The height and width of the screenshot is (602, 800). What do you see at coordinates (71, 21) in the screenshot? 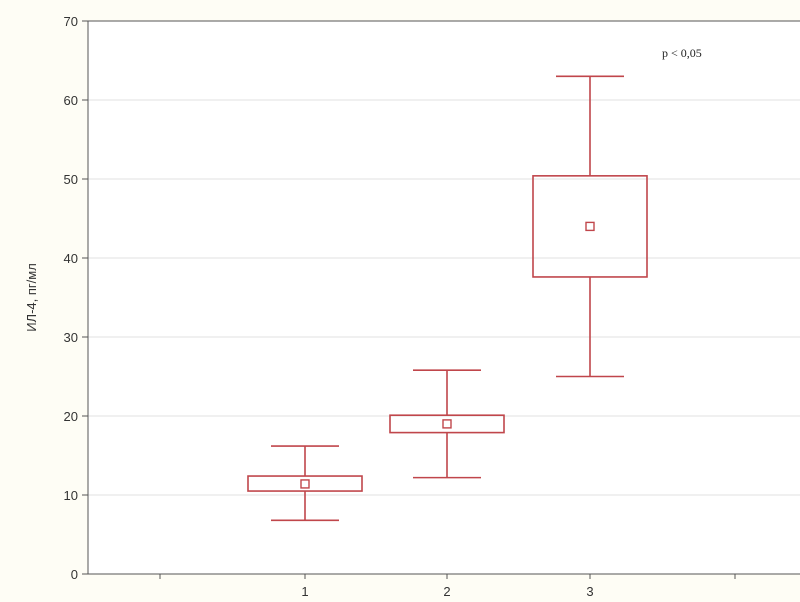
I see `y-tick-label: 70` at bounding box center [71, 21].